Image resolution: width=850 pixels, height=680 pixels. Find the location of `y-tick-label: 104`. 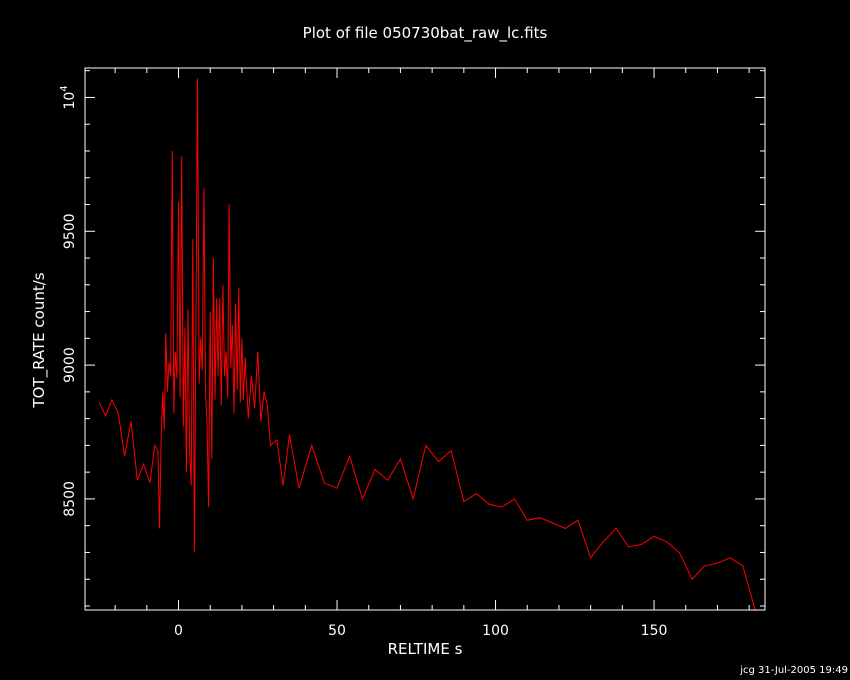

y-tick-label: 104 is located at coordinates (68, 97).